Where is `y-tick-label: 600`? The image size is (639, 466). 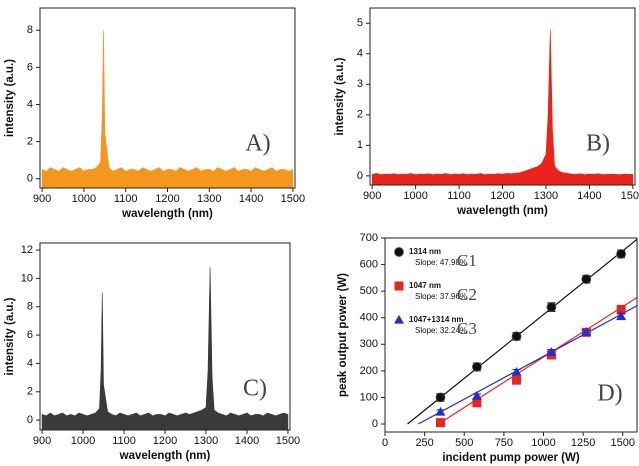
y-tick-label: 600 is located at coordinates (369, 264).